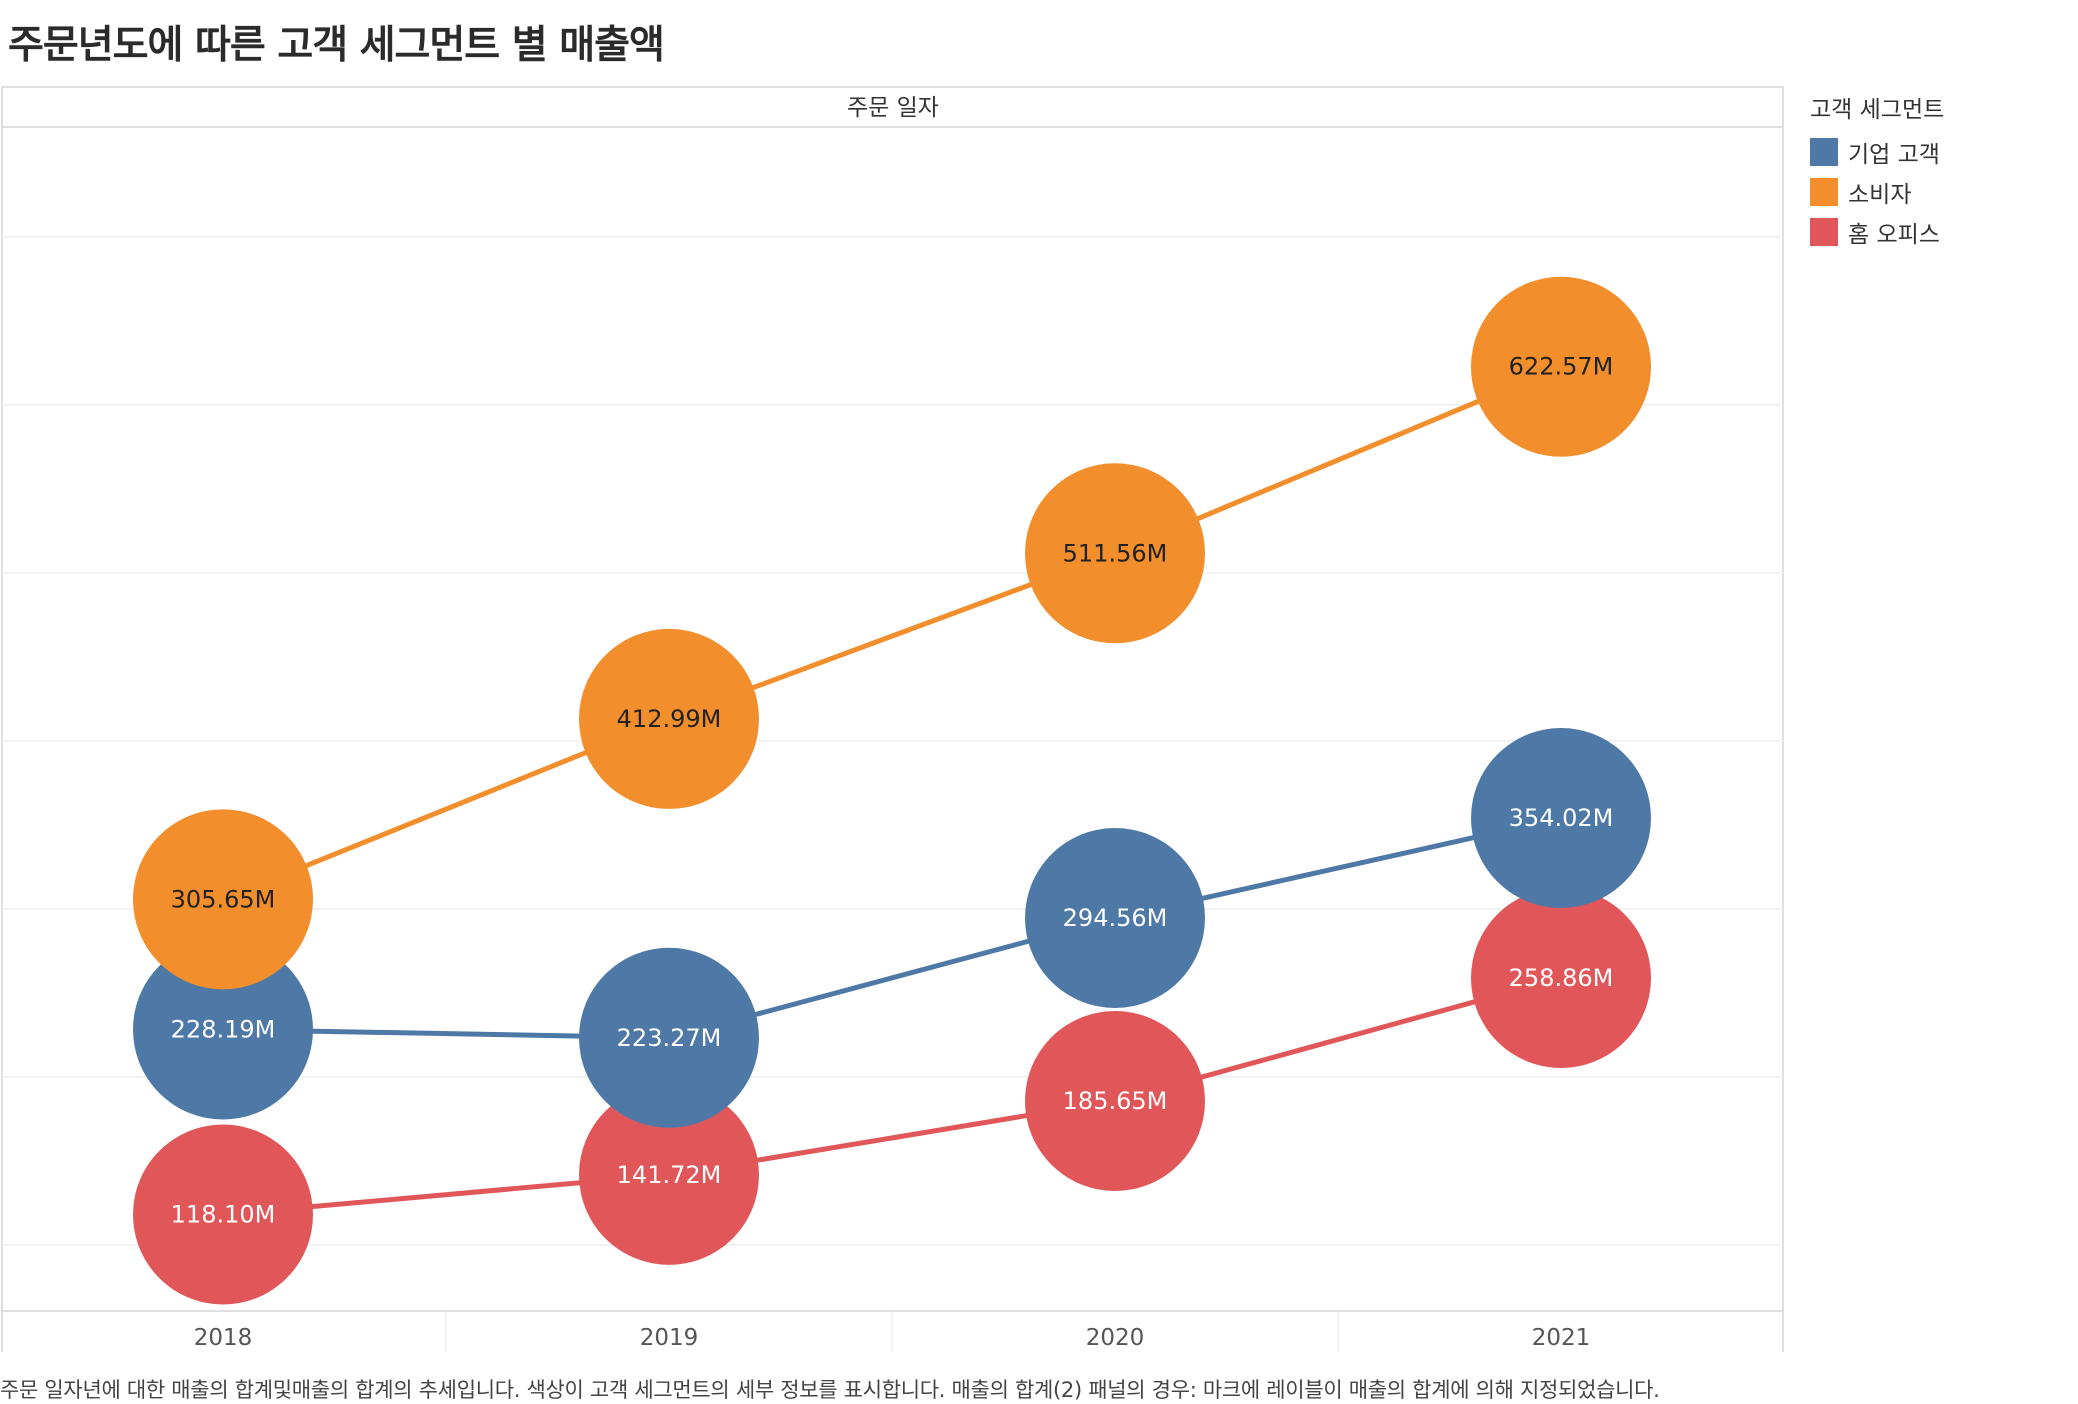  Describe the element at coordinates (1561, 1338) in the screenshot. I see `x-tick-label: 2021` at that location.